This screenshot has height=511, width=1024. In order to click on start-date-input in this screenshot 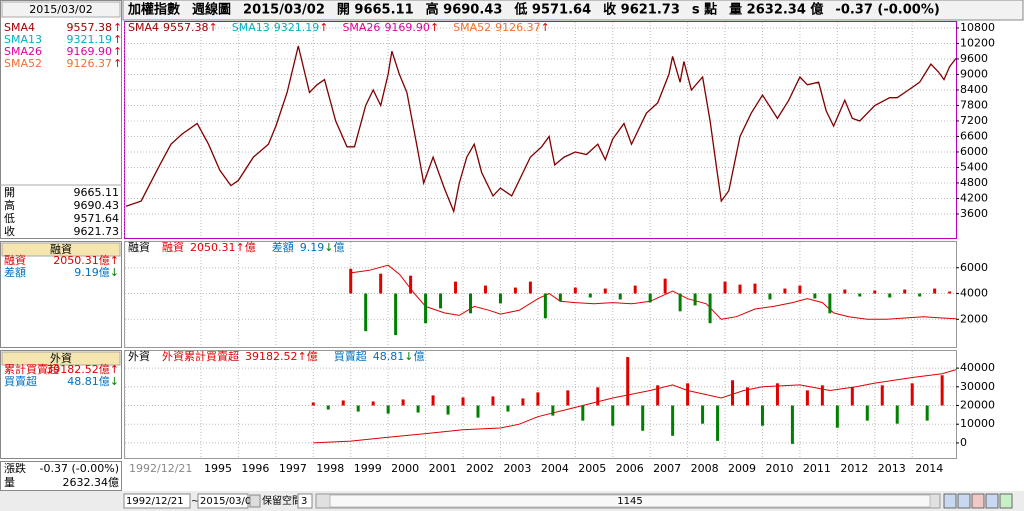, I will do `click(157, 501)`.